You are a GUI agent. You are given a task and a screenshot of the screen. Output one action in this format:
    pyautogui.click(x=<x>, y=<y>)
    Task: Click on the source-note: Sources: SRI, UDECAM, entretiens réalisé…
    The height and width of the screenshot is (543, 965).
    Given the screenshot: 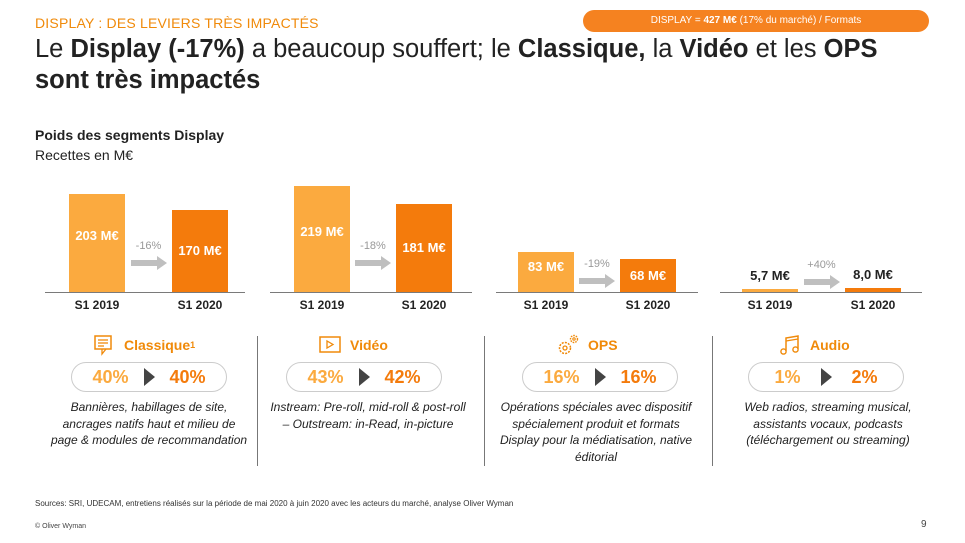 What is the action you would take?
    pyautogui.click(x=274, y=503)
    